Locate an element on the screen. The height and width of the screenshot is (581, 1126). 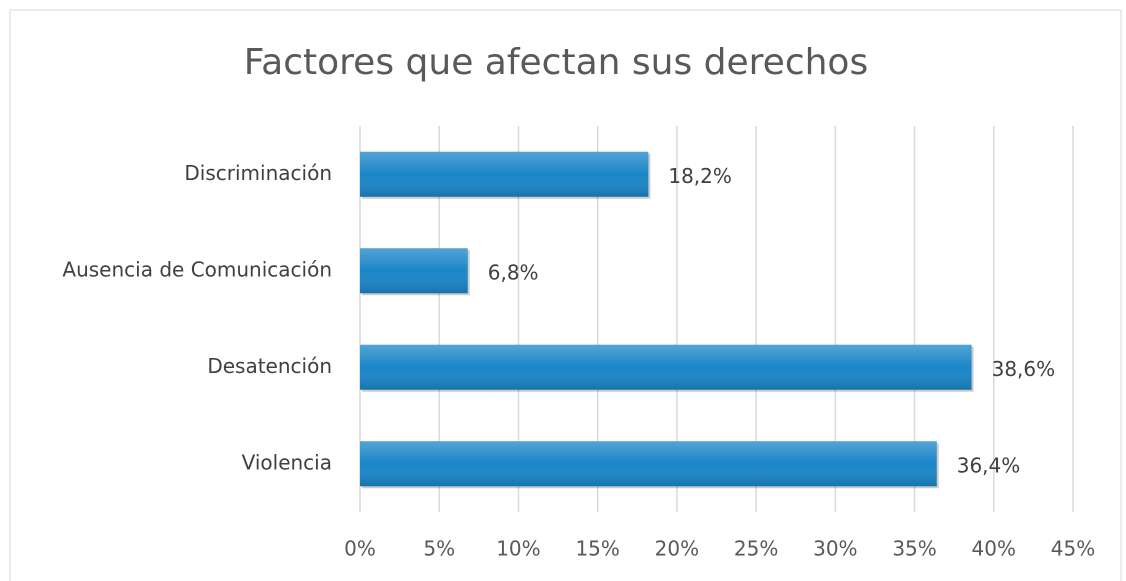
x-tick-label: 45% is located at coordinates (1073, 549).